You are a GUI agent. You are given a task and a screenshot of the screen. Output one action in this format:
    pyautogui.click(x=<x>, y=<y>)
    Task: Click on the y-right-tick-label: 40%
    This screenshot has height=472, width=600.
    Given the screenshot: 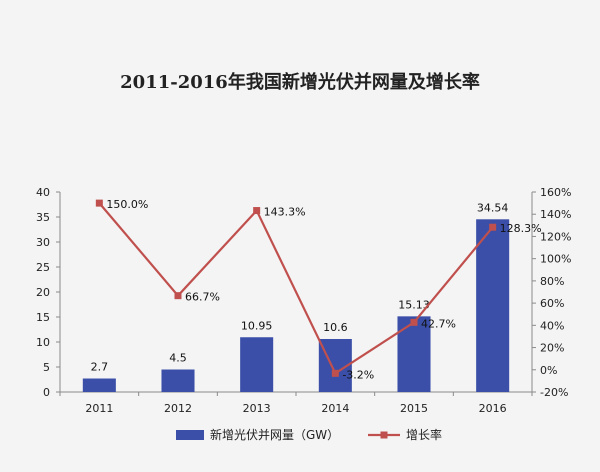 What is the action you would take?
    pyautogui.click(x=552, y=325)
    